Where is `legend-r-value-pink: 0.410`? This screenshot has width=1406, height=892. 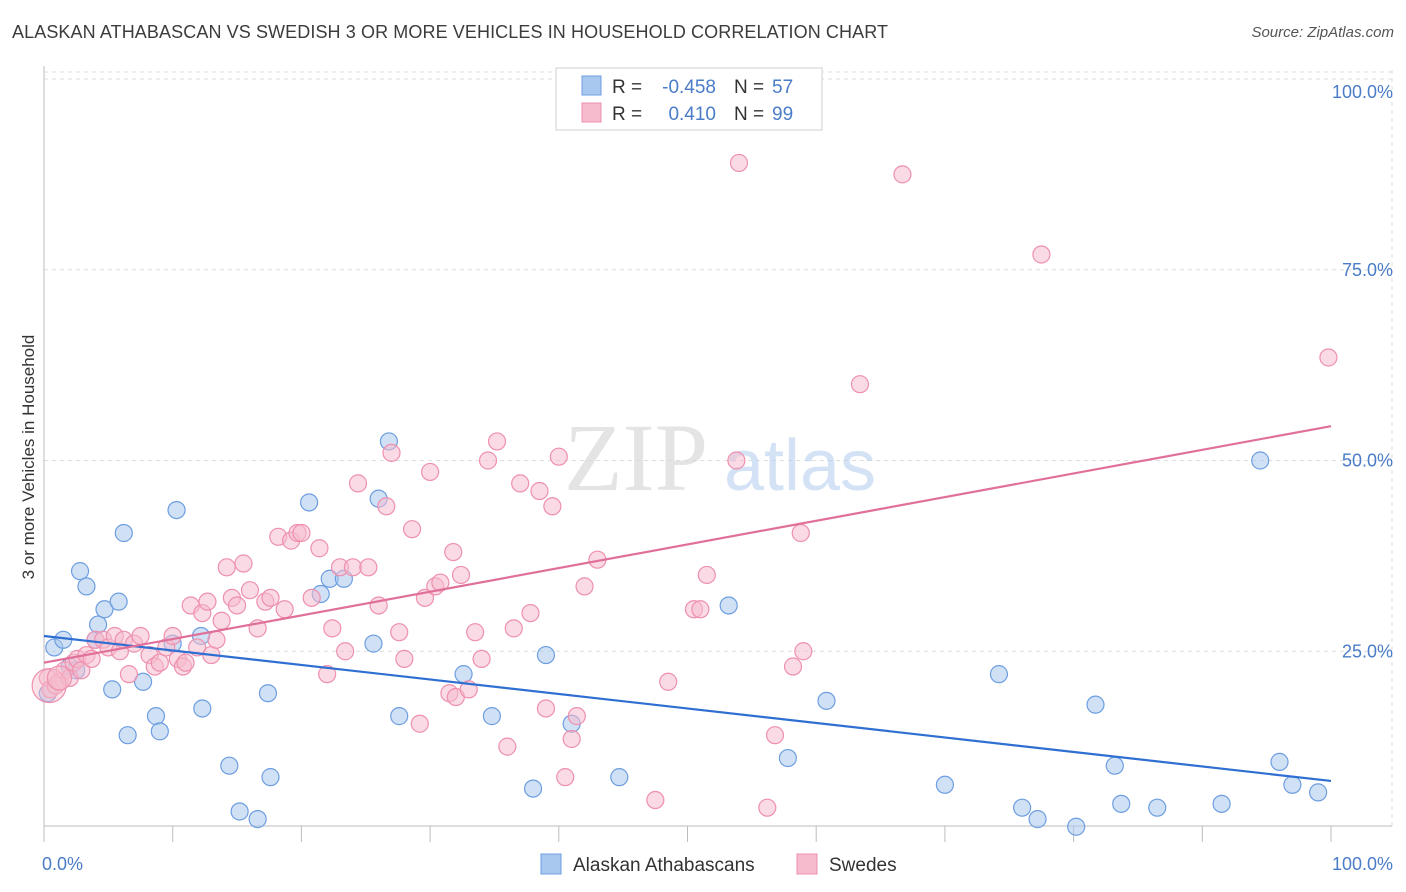 legend-r-value-pink: 0.410 is located at coordinates (692, 114).